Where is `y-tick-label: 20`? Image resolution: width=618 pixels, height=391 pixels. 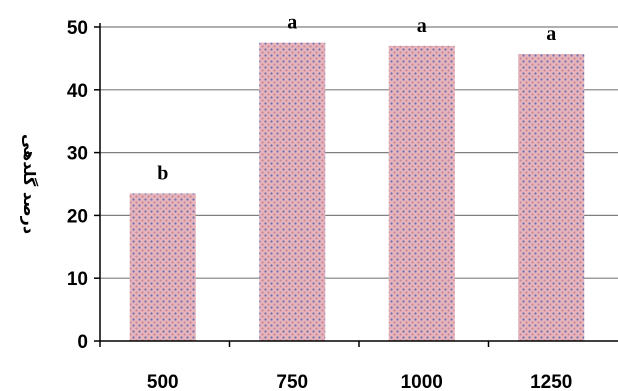
y-tick-label: 20 is located at coordinates (77, 216).